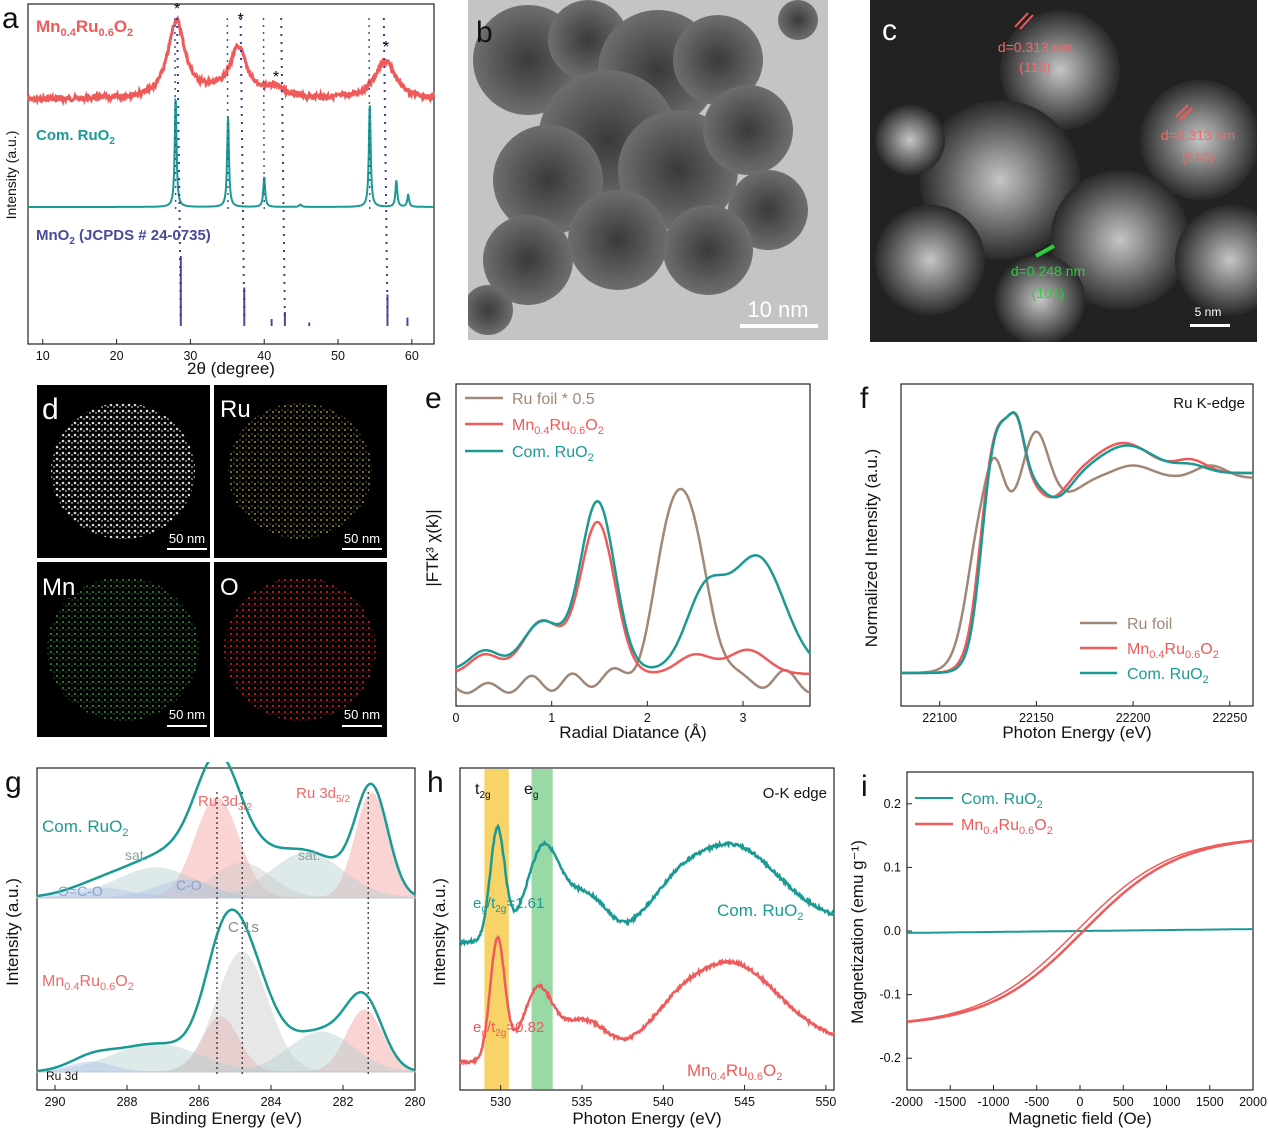  What do you see at coordinates (235, 1097) in the screenshot?
I see `xticks-g: 290 288 286 284 282 280` at bounding box center [235, 1097].